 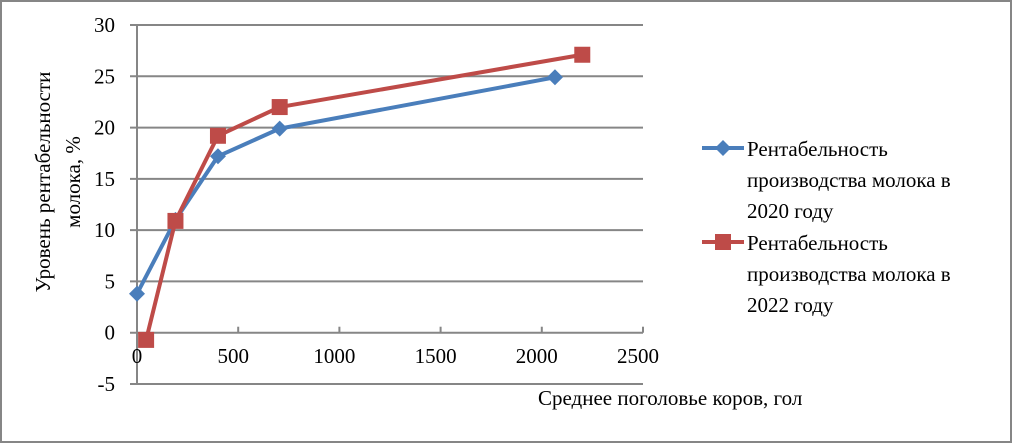 I want to click on x-tick-label: 2500, so click(x=638, y=356).